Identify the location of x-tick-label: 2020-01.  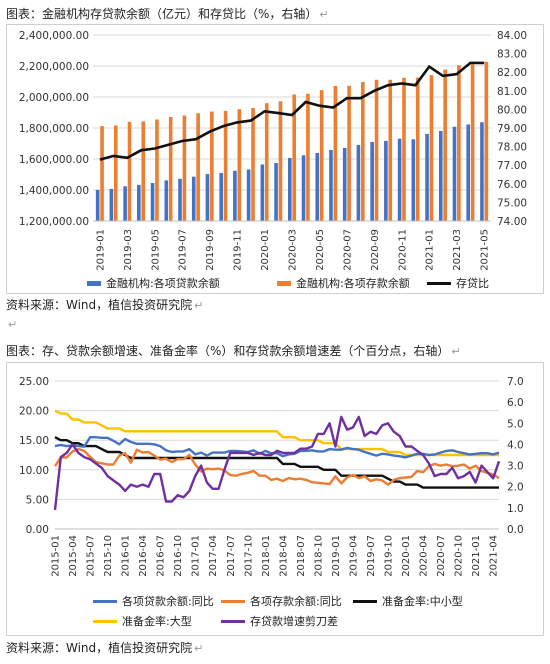
(265, 250).